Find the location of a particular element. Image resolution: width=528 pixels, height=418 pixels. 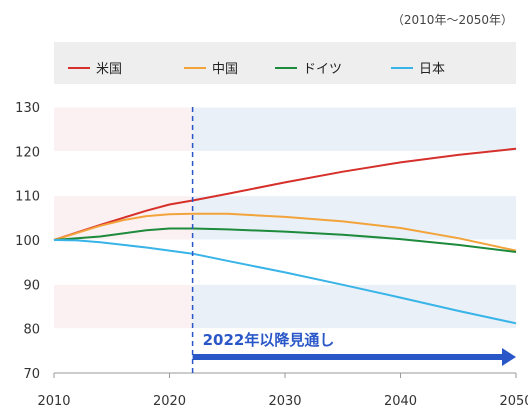

y-tick-90: 90 is located at coordinates (31, 285).